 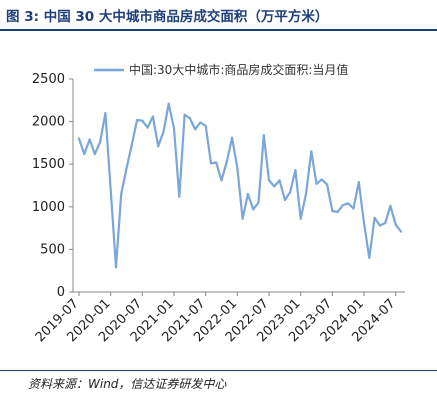 I want to click on source-rule, so click(x=218, y=370).